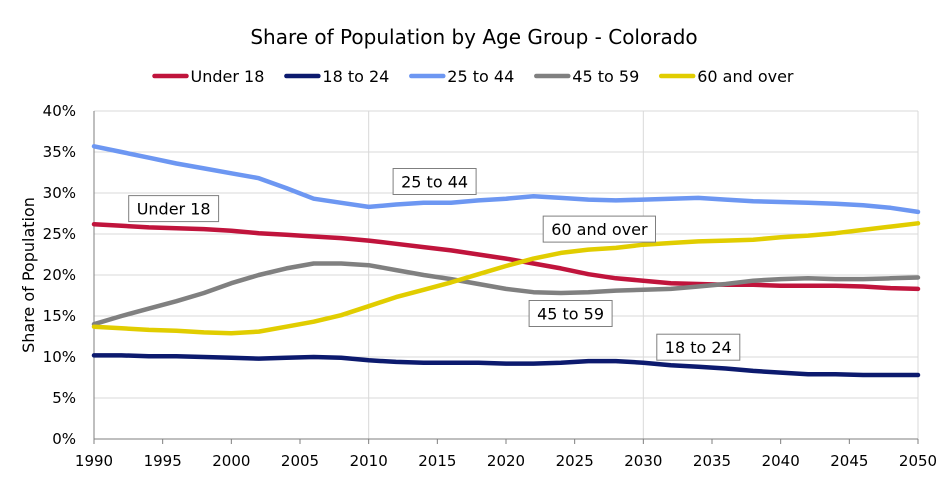 The height and width of the screenshot is (496, 949). Describe the element at coordinates (59, 152) in the screenshot. I see `y-tick-label: 35%` at that location.